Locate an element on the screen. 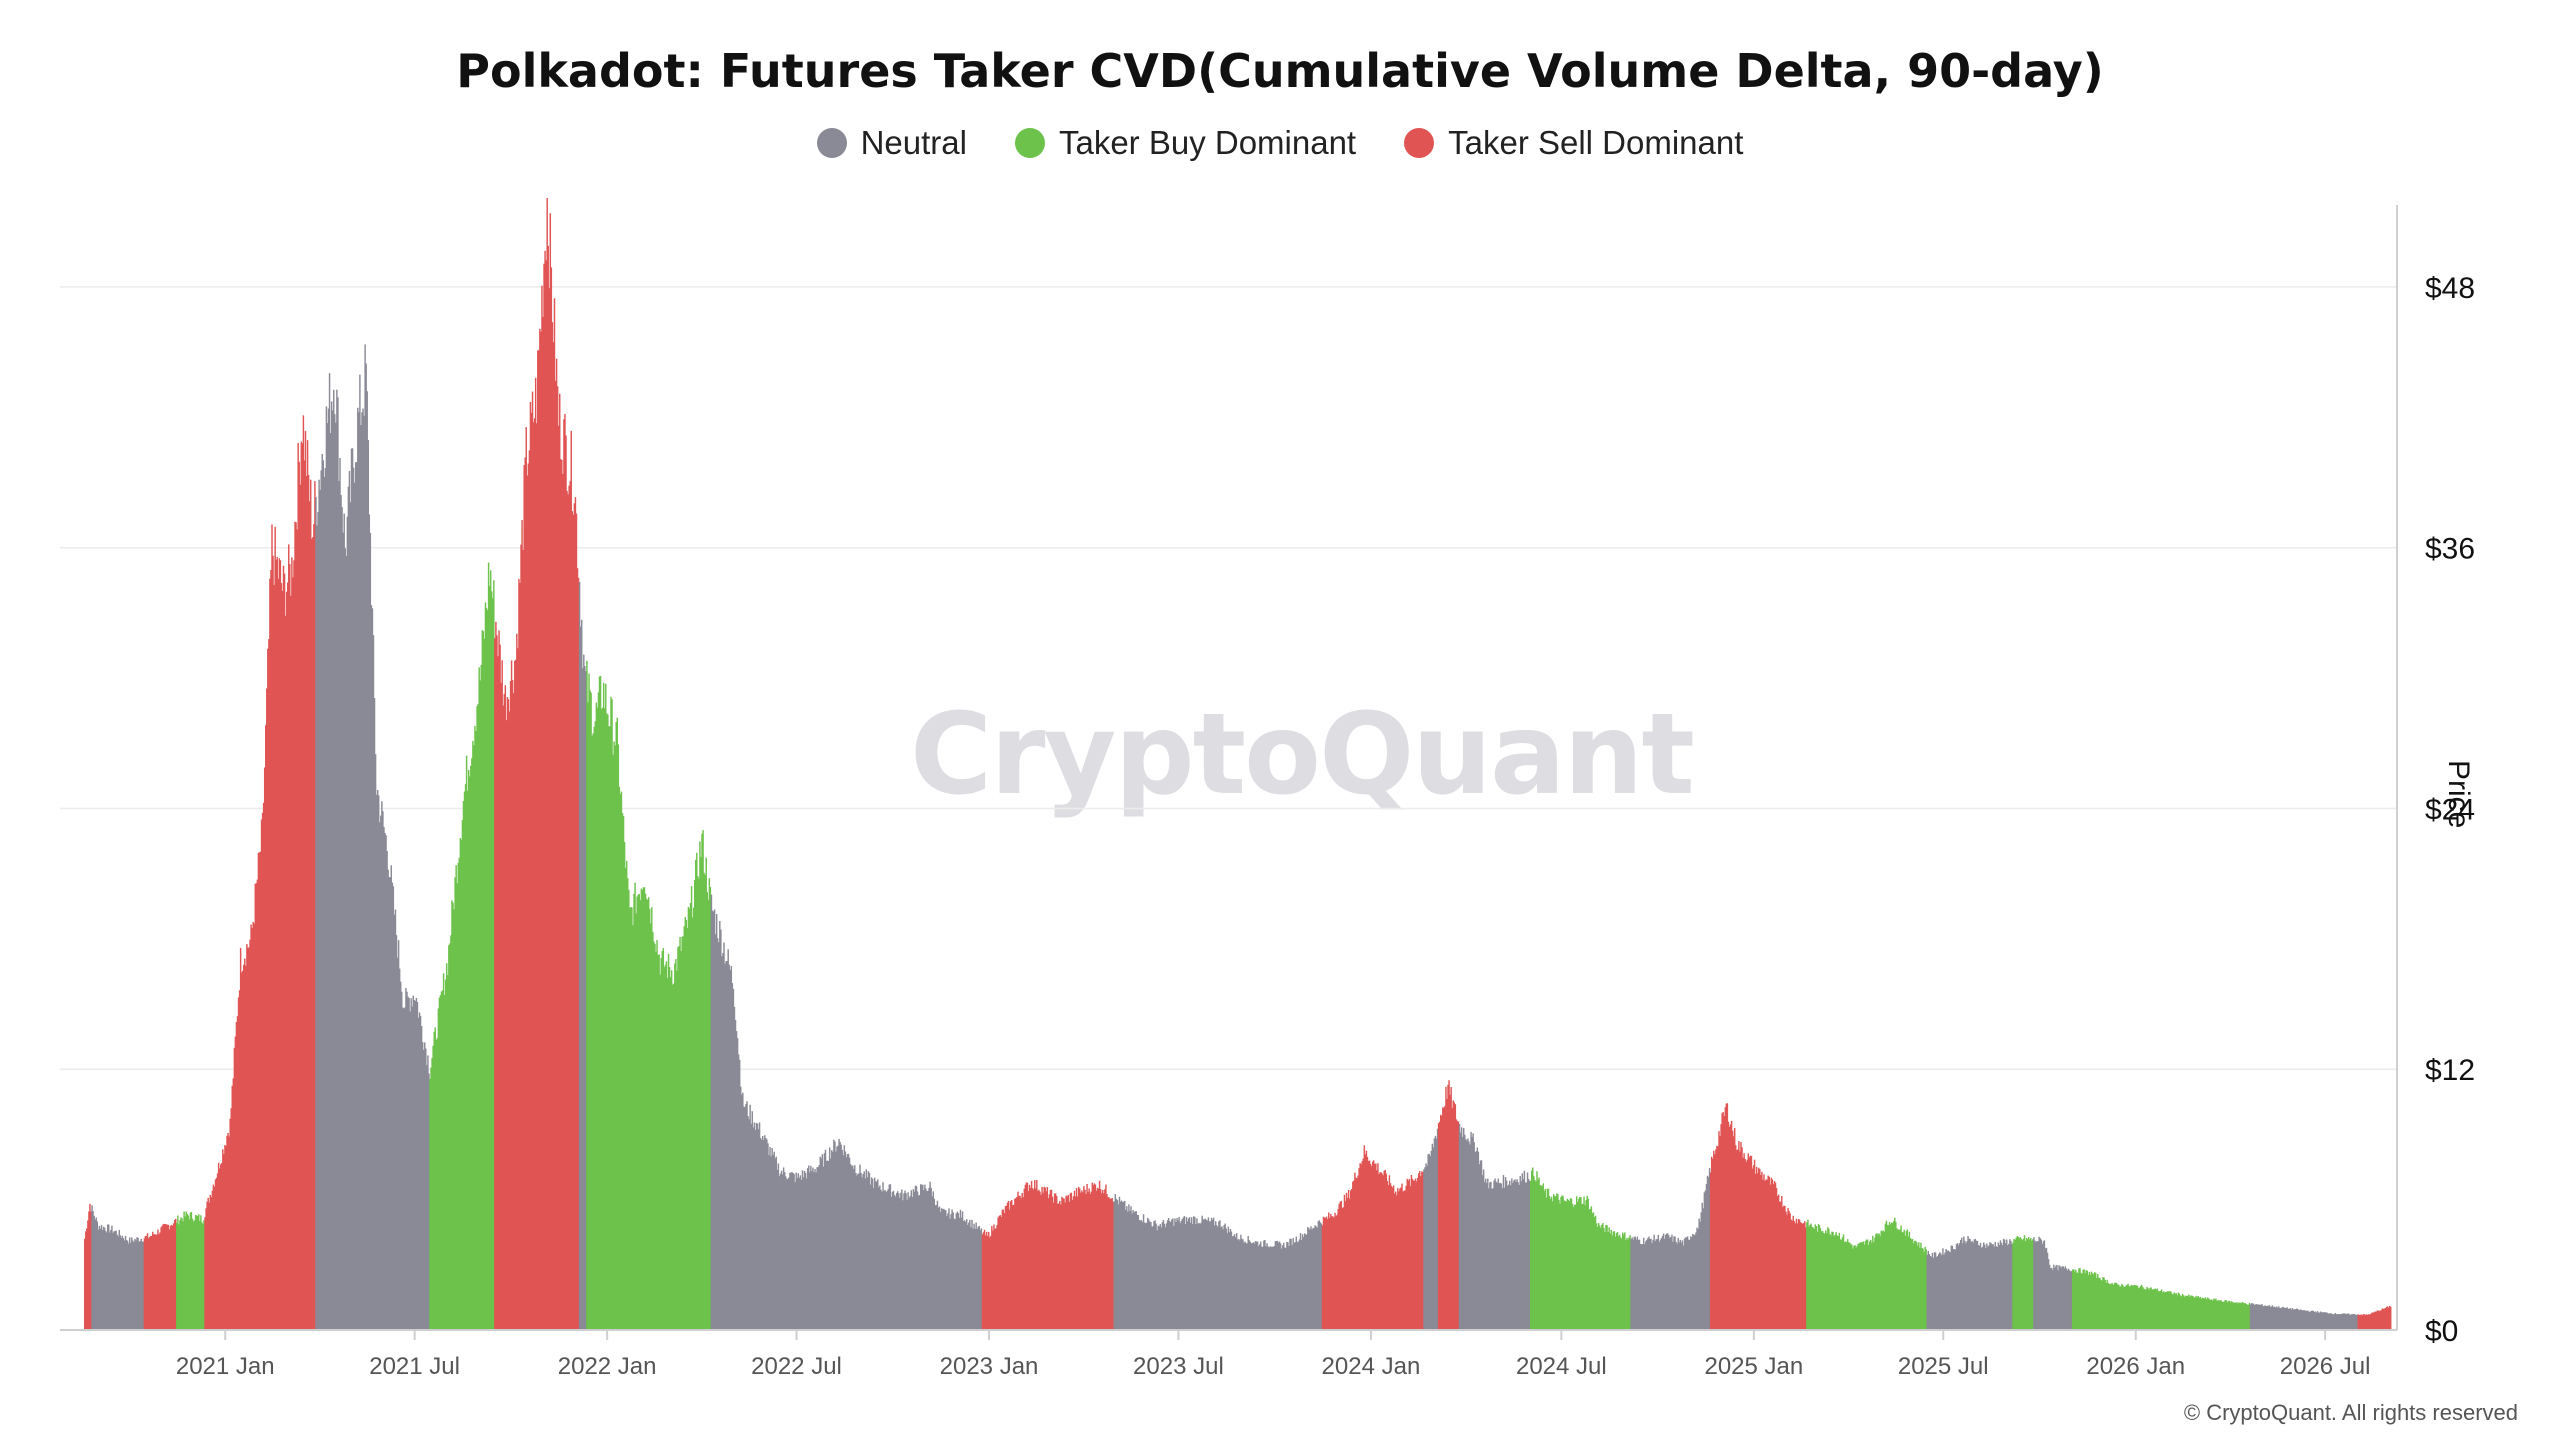 Image resolution: width=2560 pixels, height=1440 pixels. legend-item-buy: Taker Buy Dominant is located at coordinates (1185, 143).